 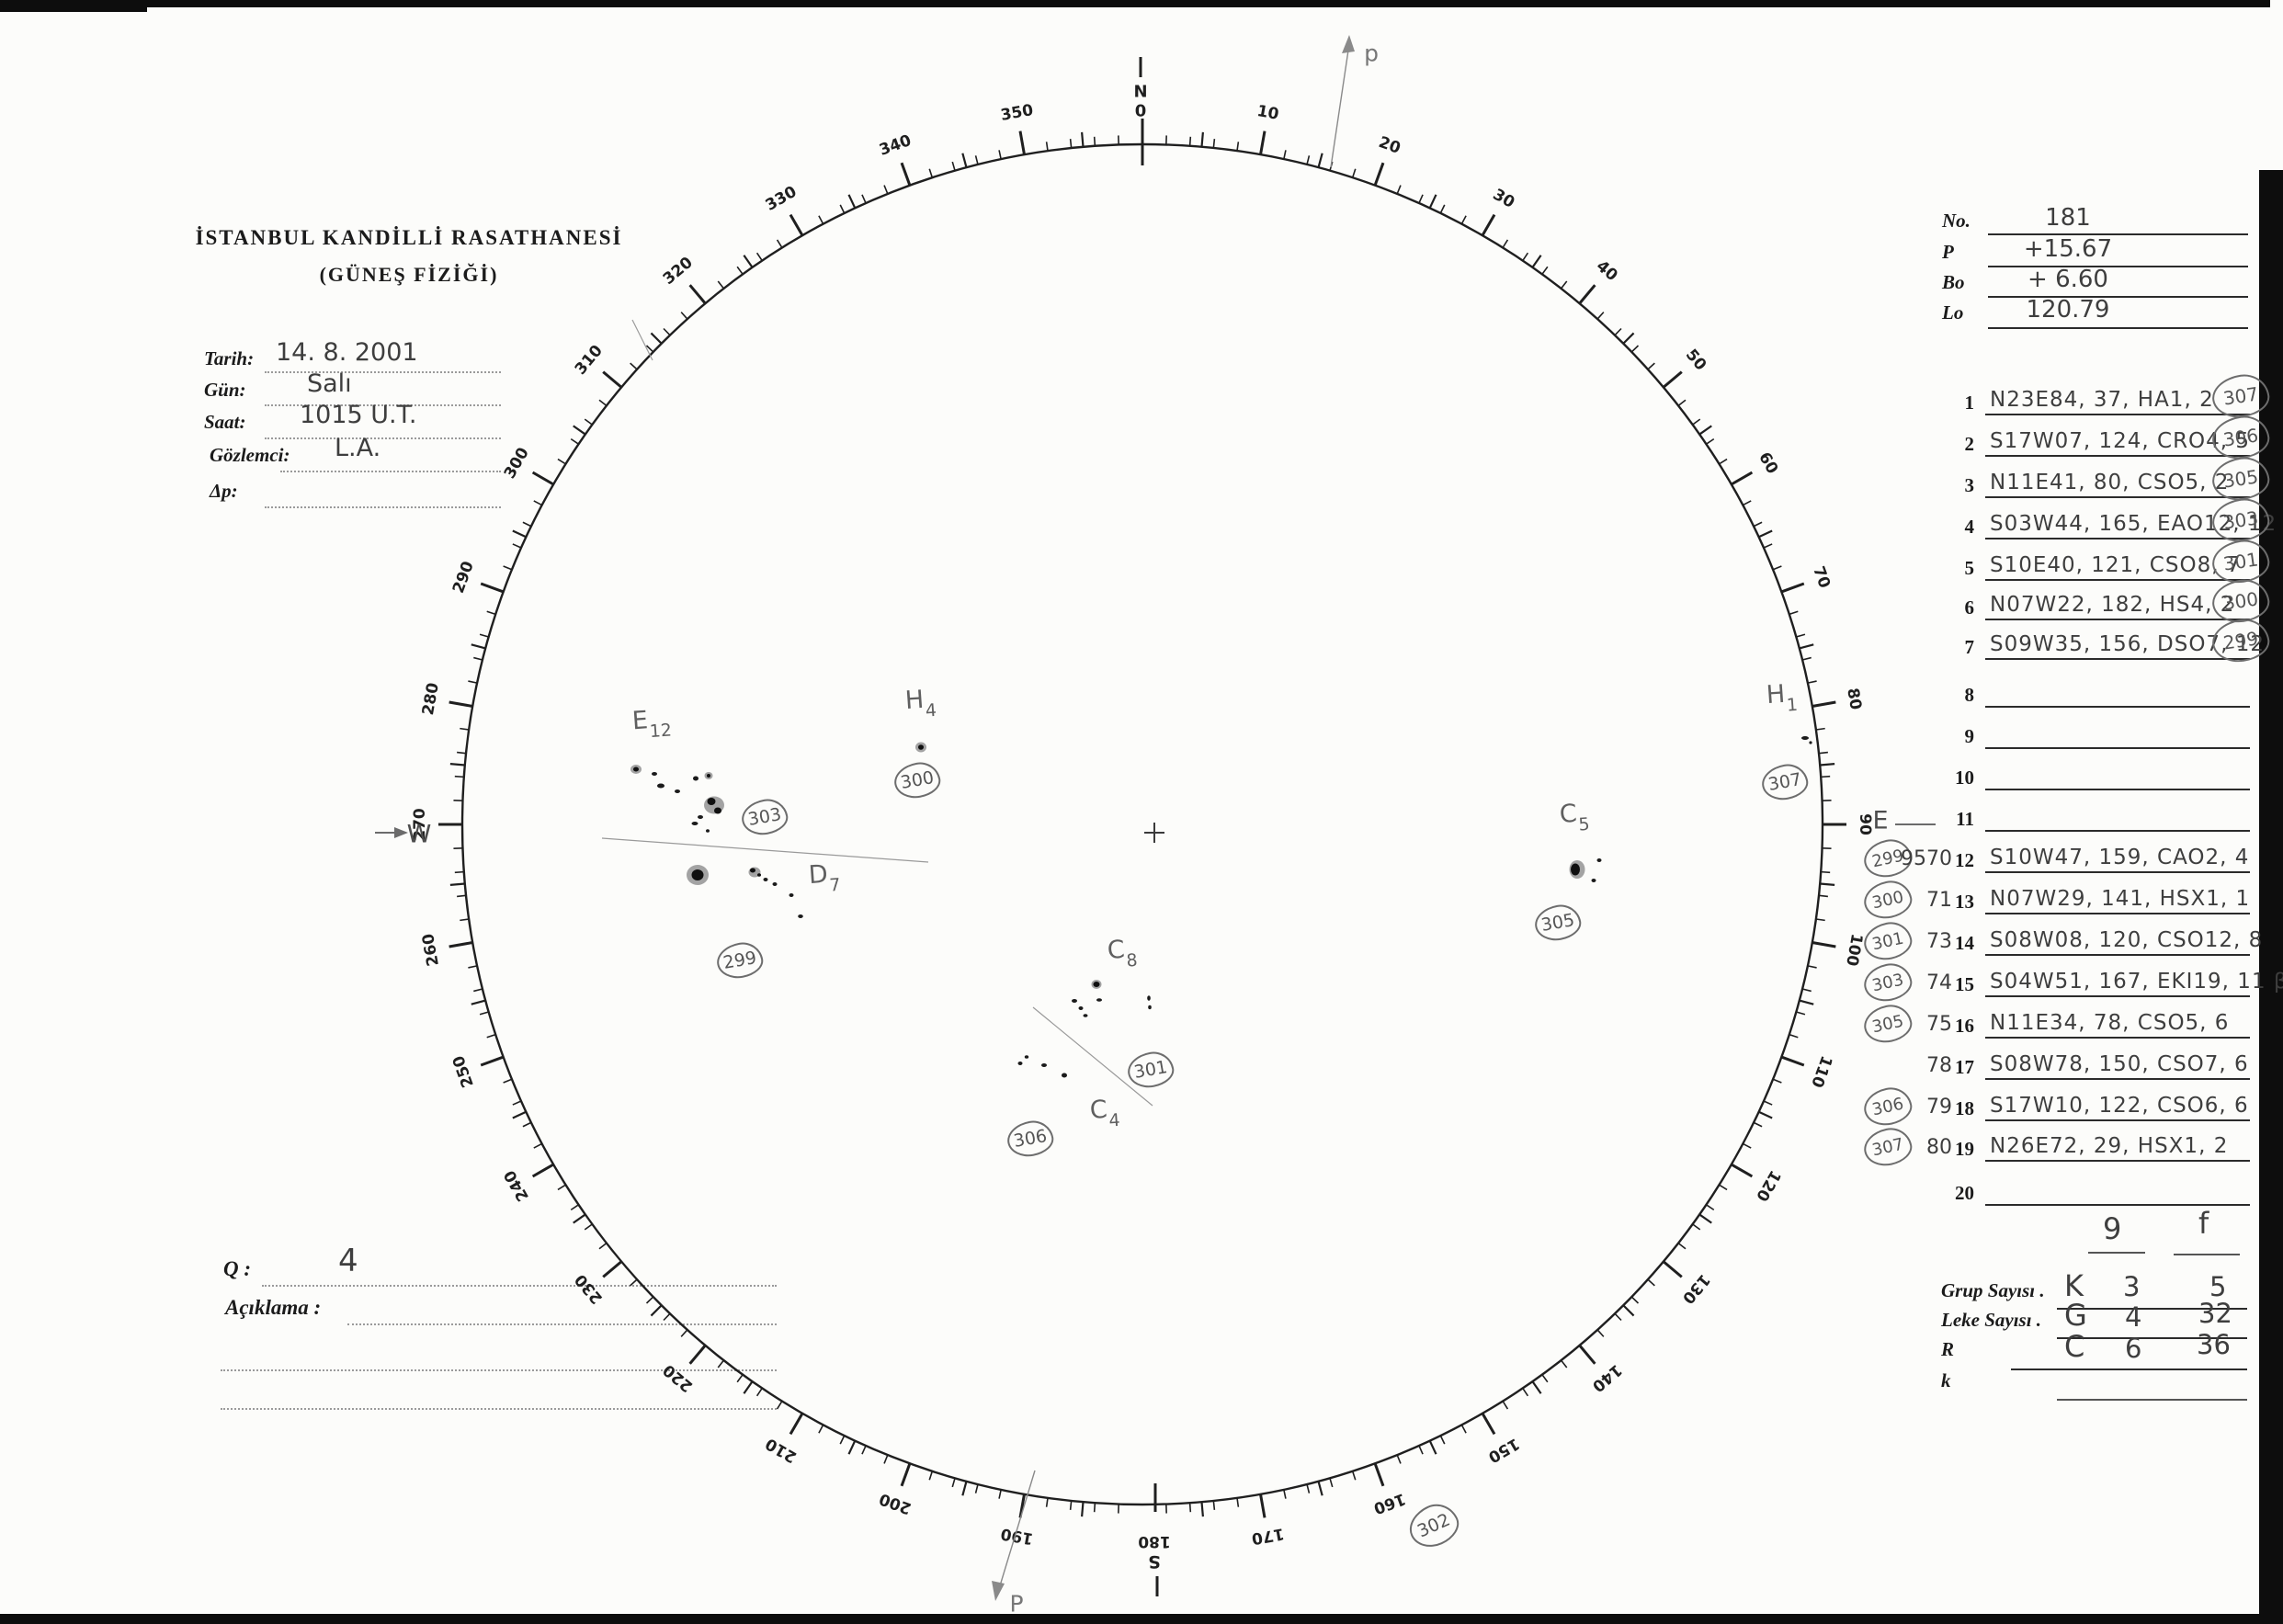 I want to click on observatory-subtitle: (GÜNEŞ FİZİĞİ), so click(x=409, y=274).